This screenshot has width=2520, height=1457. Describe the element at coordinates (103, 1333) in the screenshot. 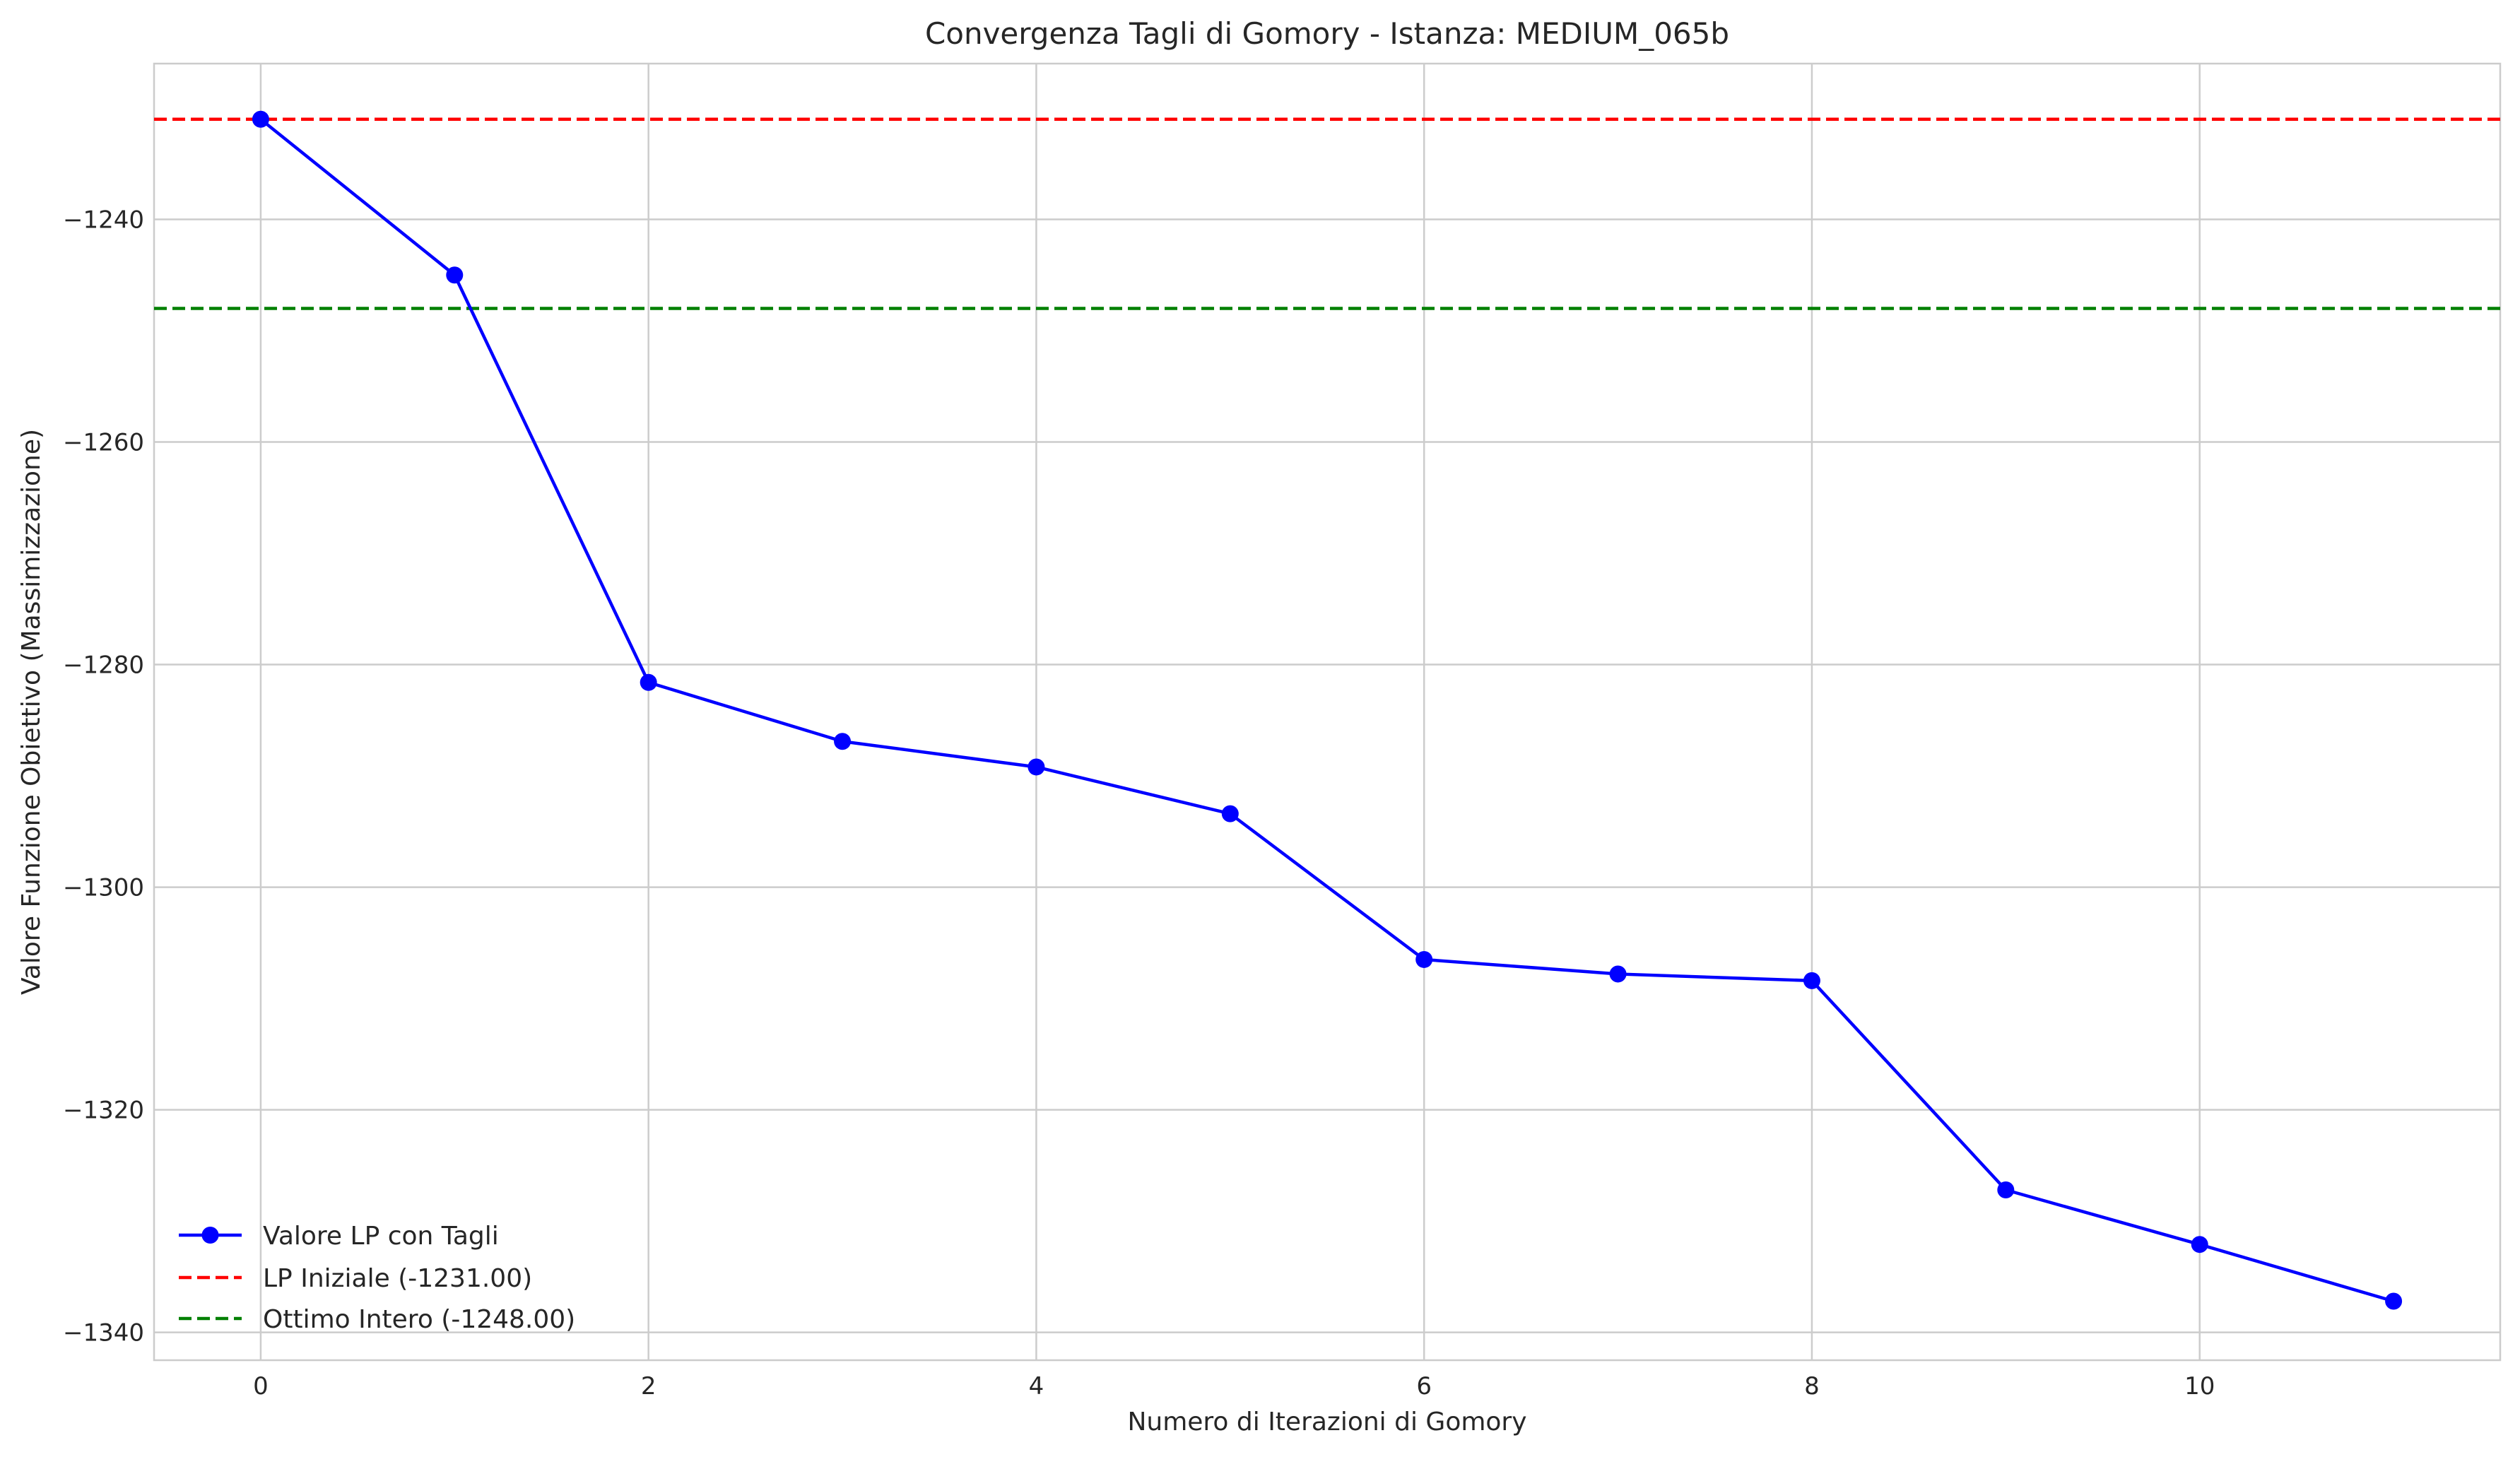

I see `y-tick-label: −1340` at that location.